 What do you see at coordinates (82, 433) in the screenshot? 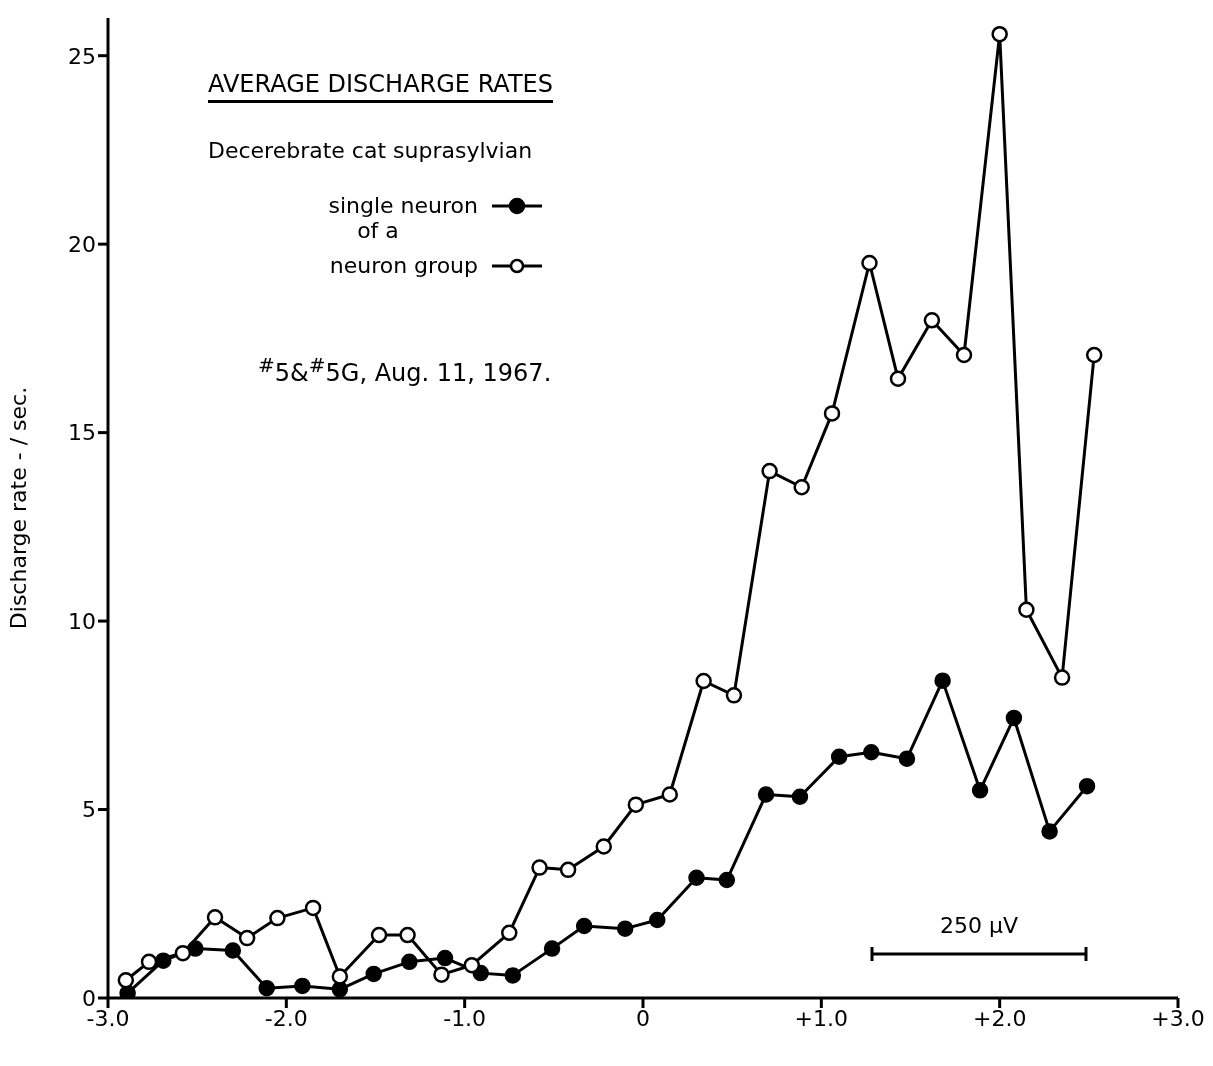
I see `y-tick-label: 15` at bounding box center [82, 433].